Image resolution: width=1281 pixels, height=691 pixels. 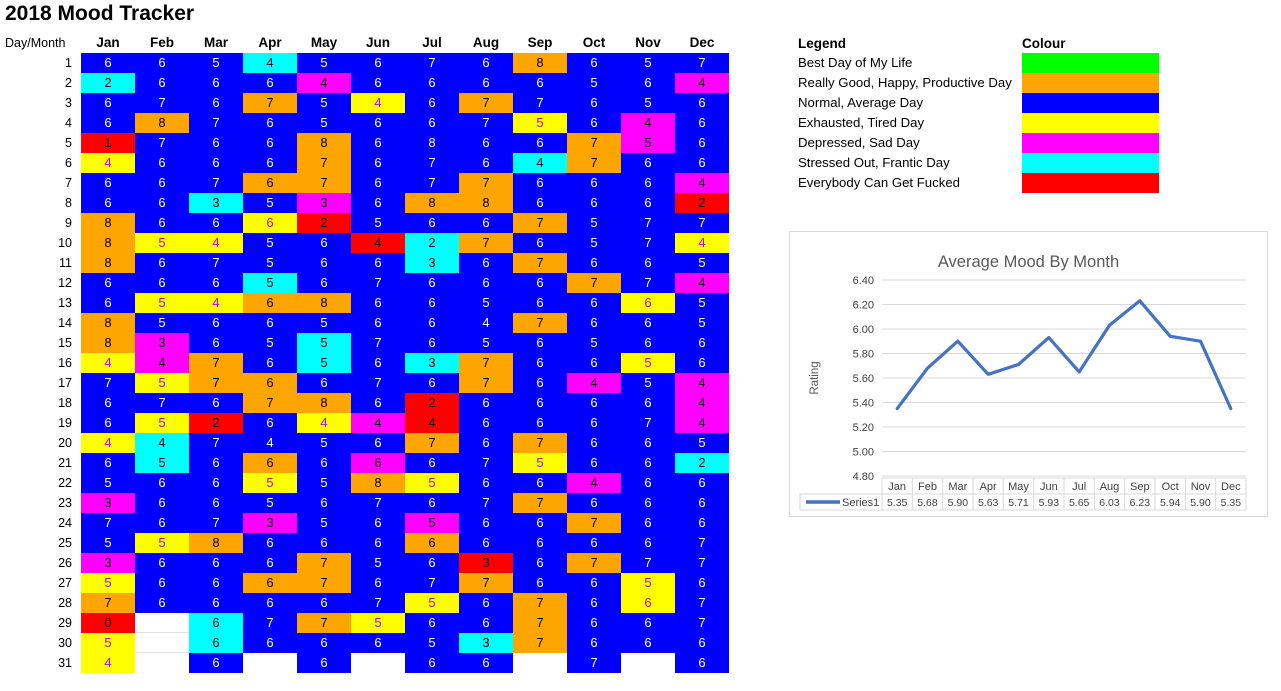 What do you see at coordinates (65, 403) in the screenshot?
I see `day-row-header: 18` at bounding box center [65, 403].